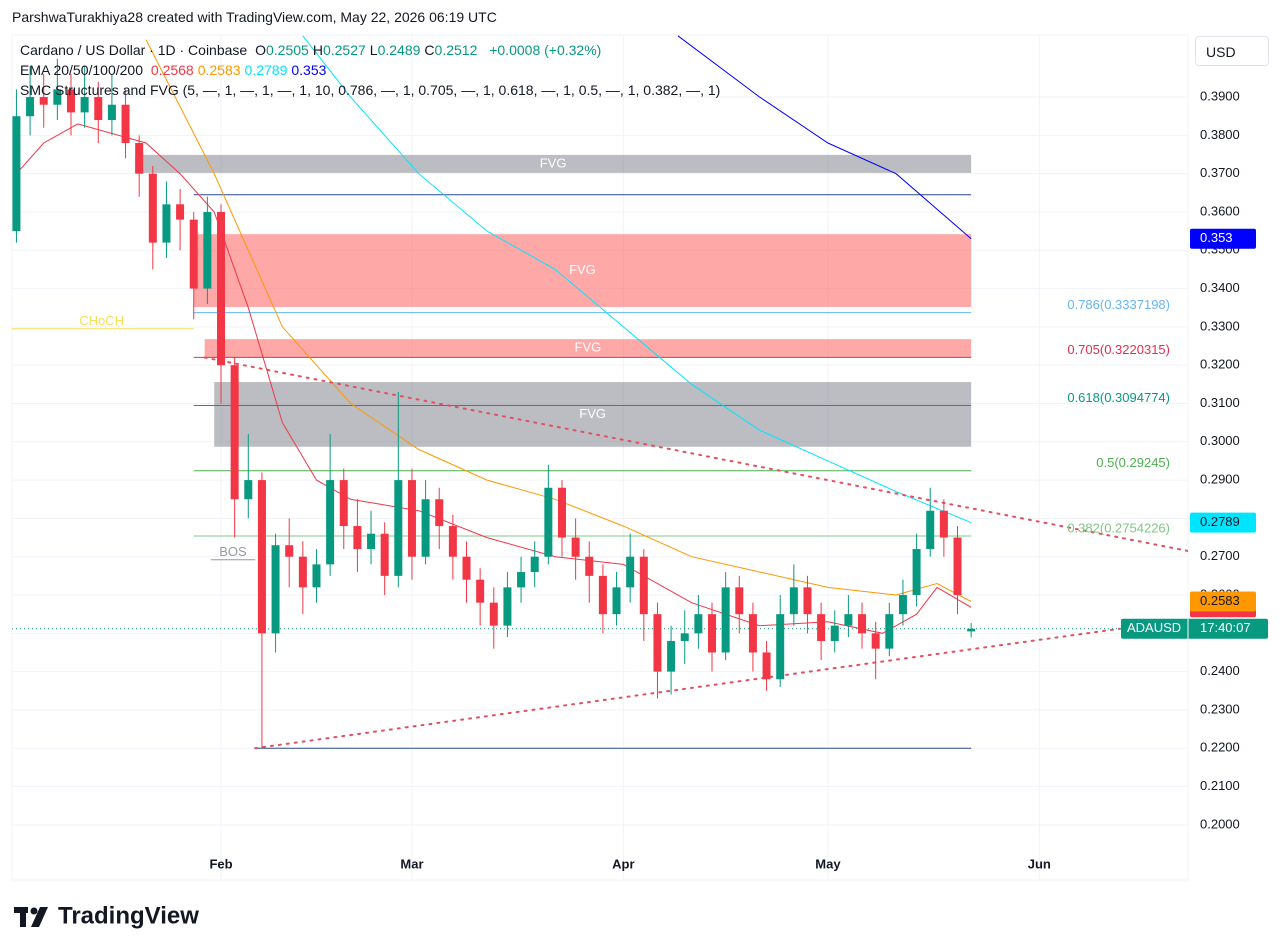 This screenshot has width=1287, height=952. Describe the element at coordinates (1220, 555) in the screenshot. I see `y-tick-label: 0.2700` at that location.